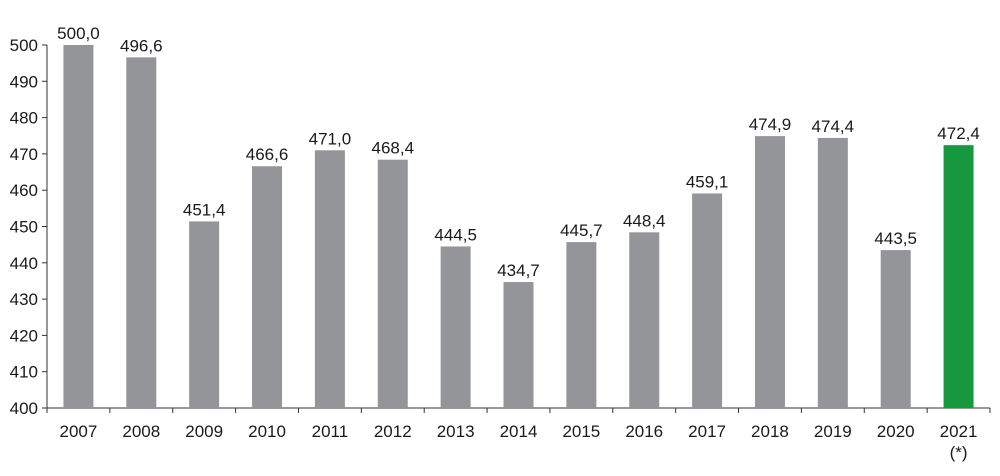 The image size is (1000, 476). Describe the element at coordinates (958, 133) in the screenshot. I see `value-label-2021: 472,4` at that location.